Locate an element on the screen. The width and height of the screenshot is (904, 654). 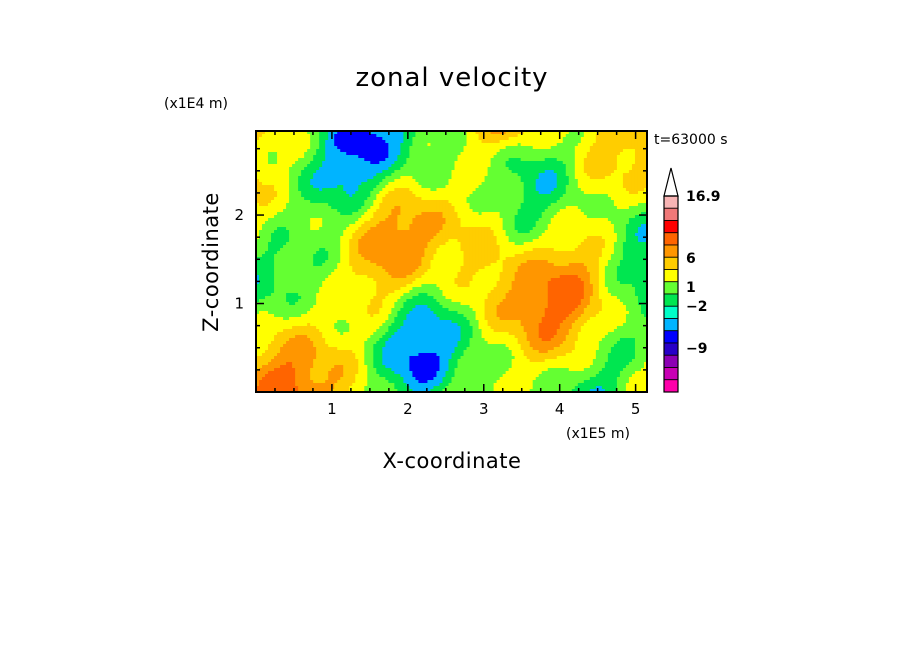
y-tick-label: 2 is located at coordinates (239, 215).